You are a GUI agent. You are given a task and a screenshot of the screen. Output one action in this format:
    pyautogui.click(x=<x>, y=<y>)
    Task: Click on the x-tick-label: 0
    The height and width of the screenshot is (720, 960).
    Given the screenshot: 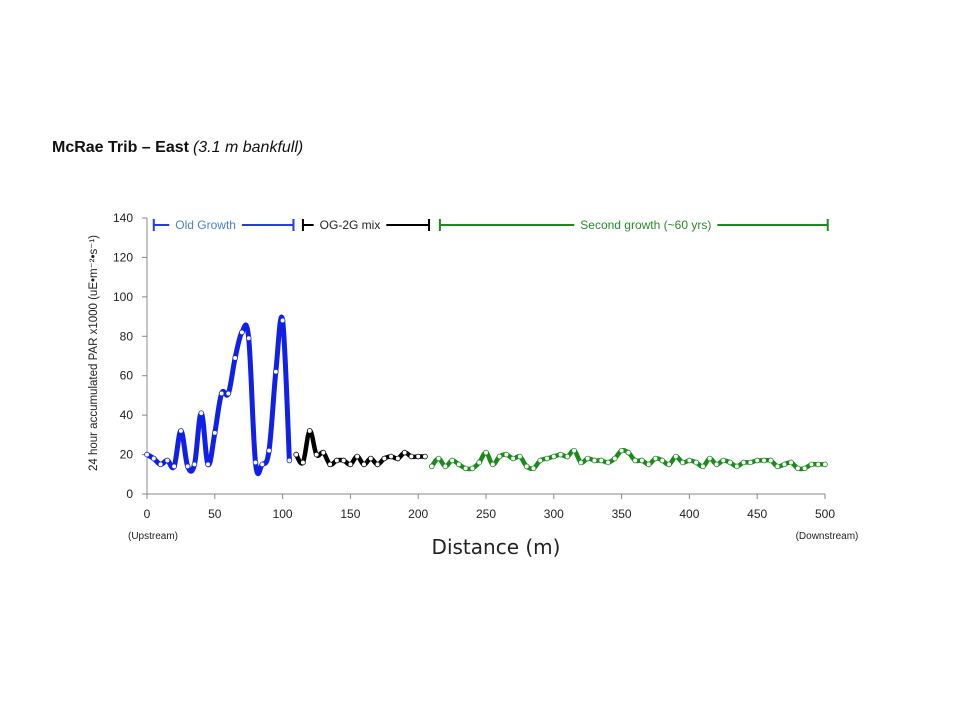 What is the action you would take?
    pyautogui.click(x=147, y=514)
    